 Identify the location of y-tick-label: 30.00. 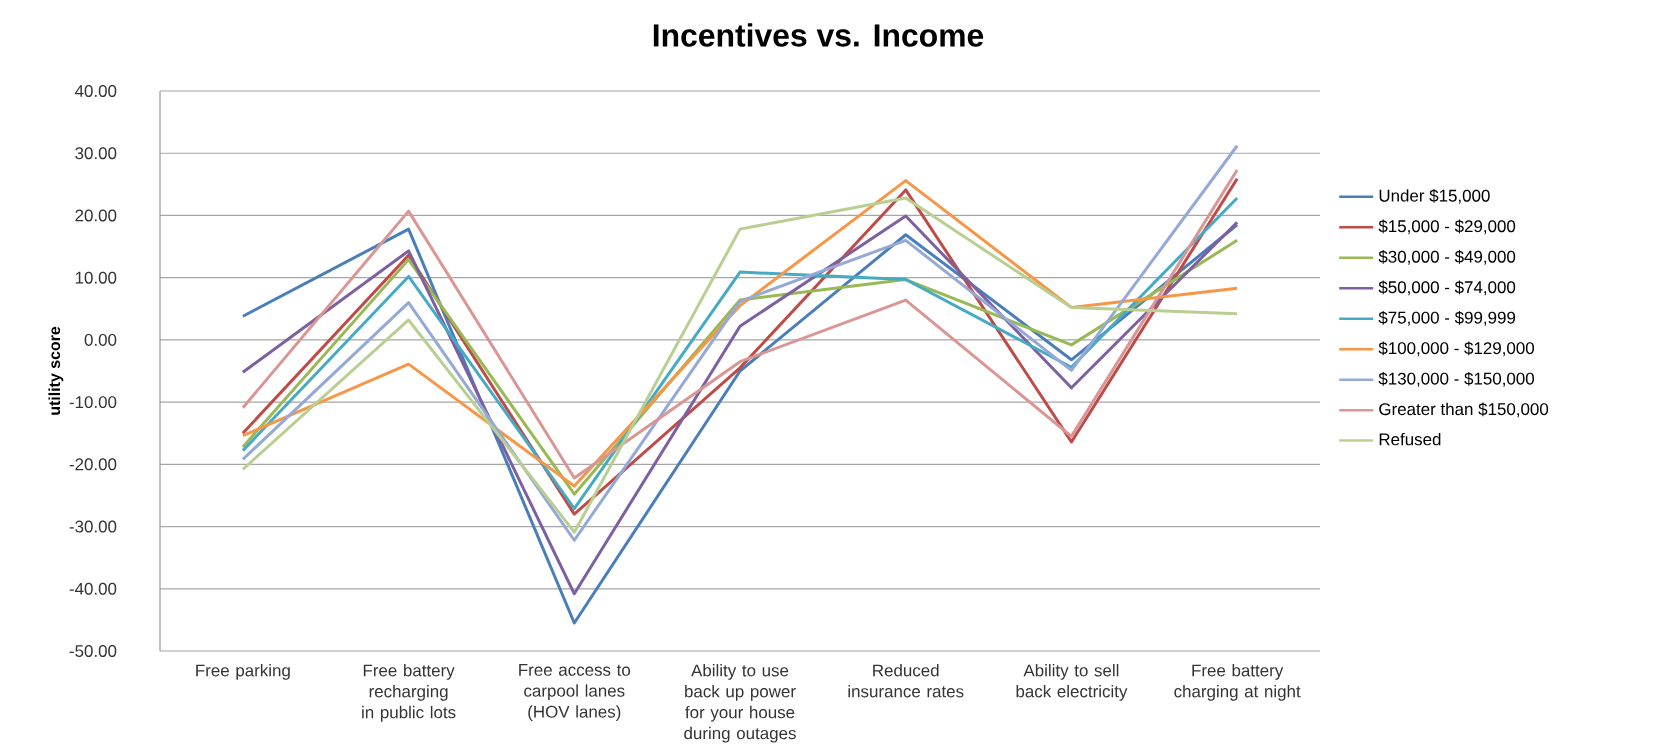
(96, 153).